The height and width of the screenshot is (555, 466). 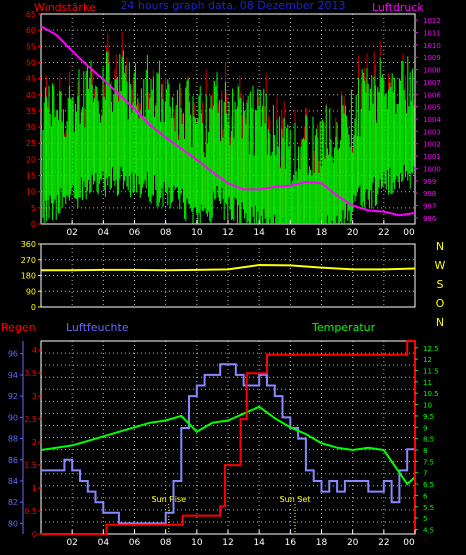 I want to click on rain-ytick-label: 3.5, so click(x=30, y=373).